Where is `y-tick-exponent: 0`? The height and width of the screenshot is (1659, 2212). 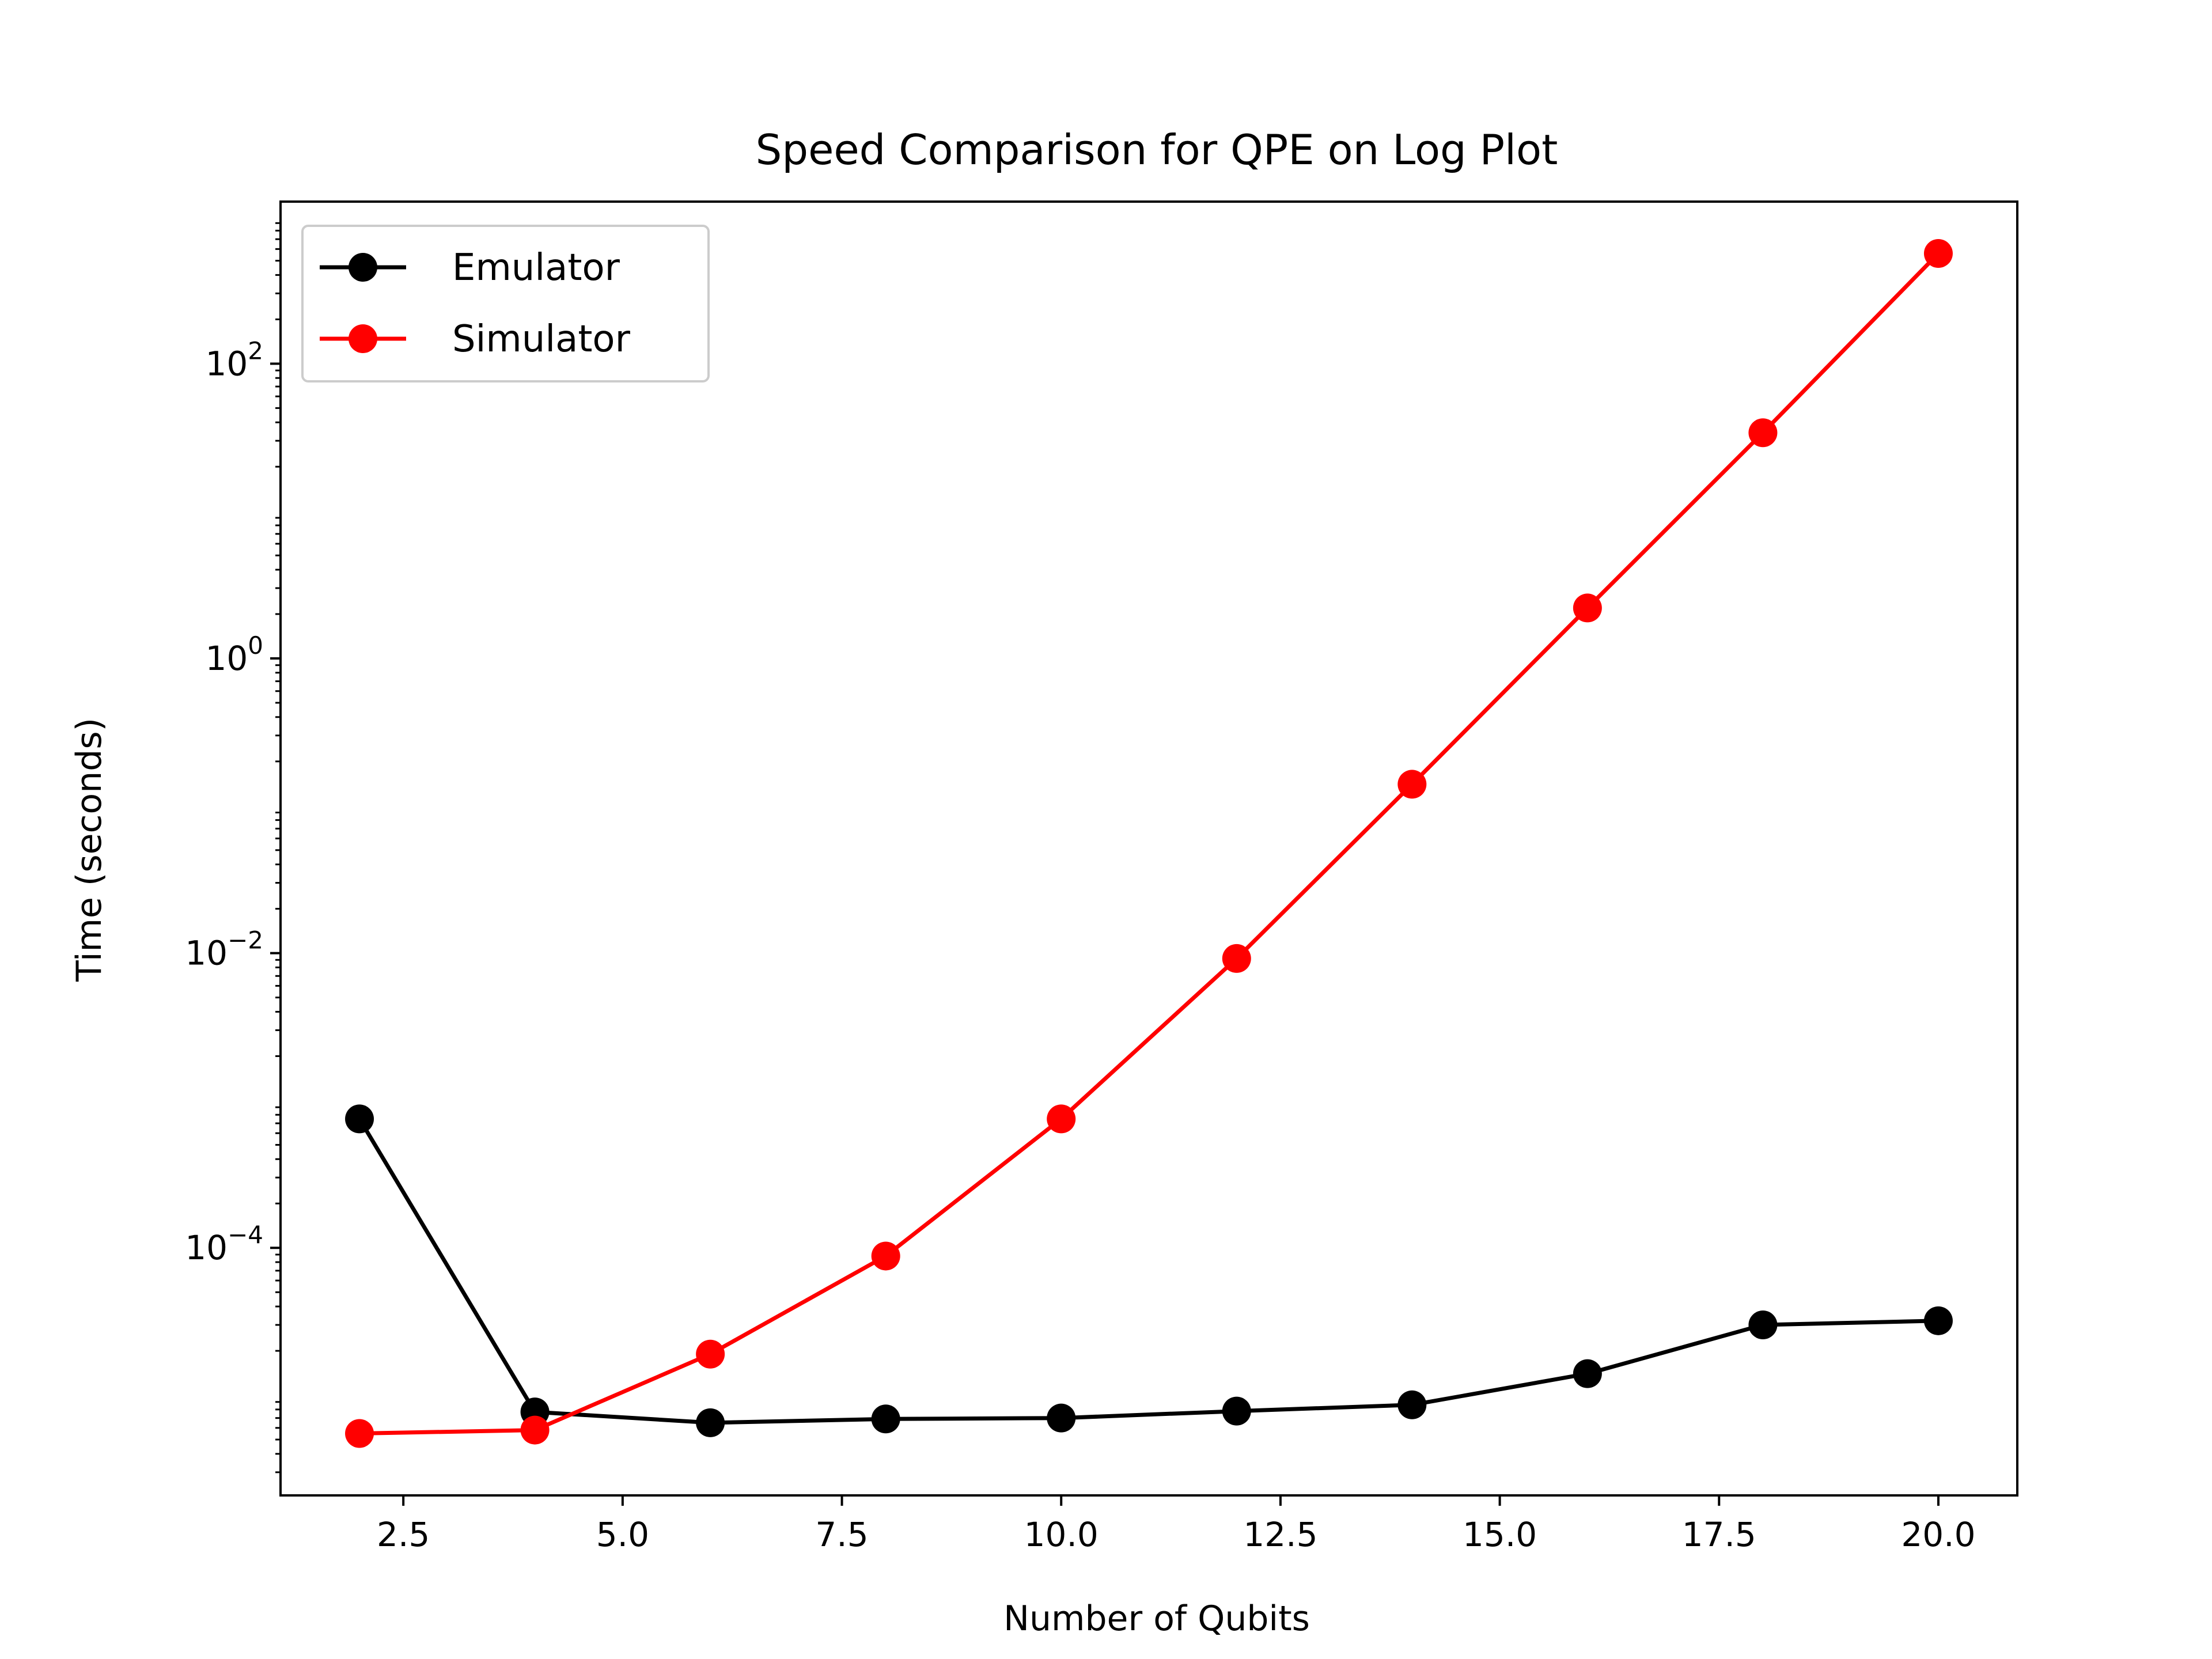
y-tick-exponent: 0 is located at coordinates (255, 646).